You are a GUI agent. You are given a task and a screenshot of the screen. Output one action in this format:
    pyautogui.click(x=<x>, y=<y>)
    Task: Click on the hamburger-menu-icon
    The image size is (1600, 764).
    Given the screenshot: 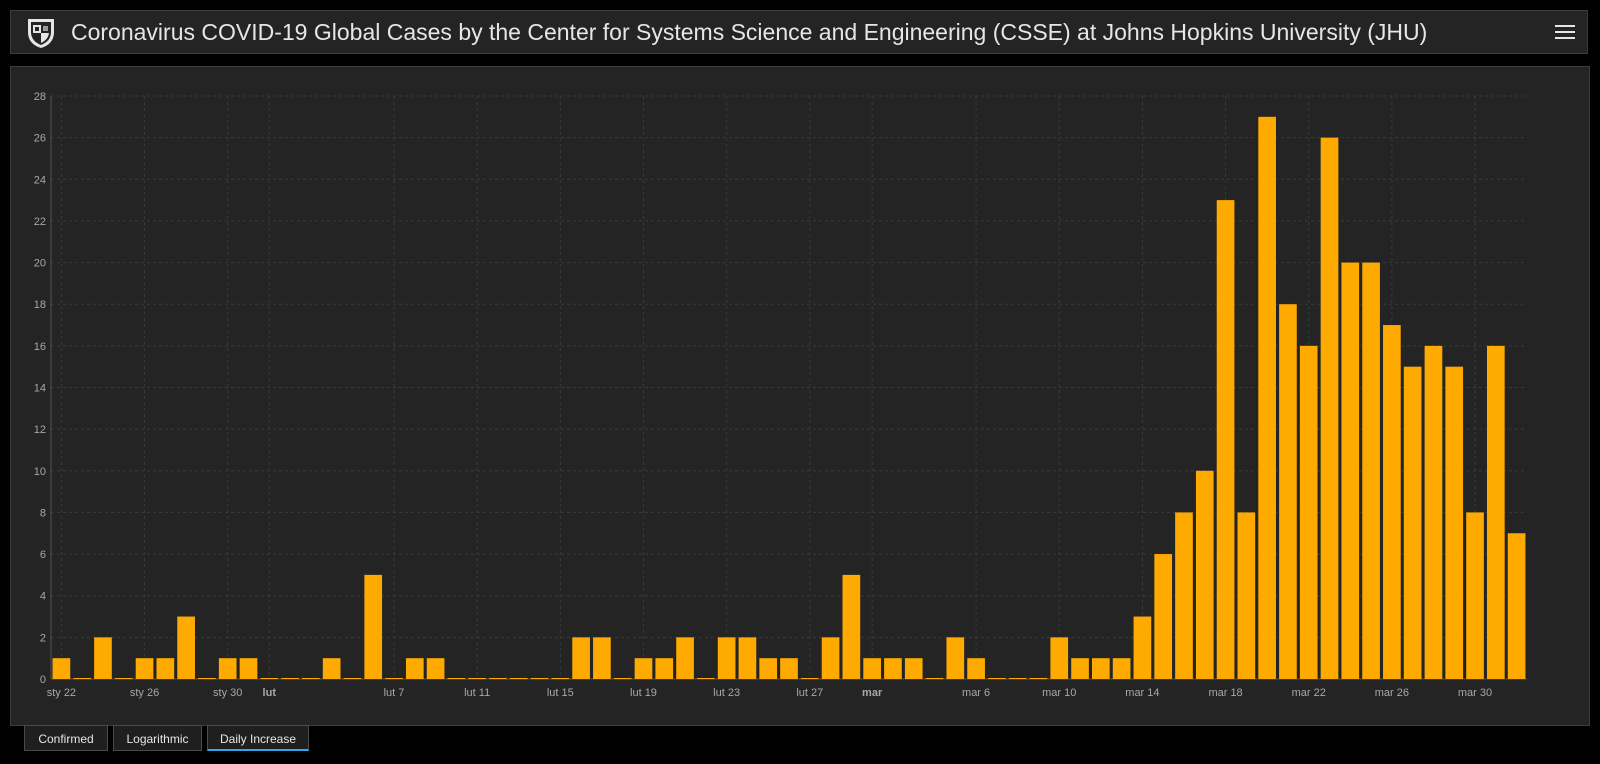 What is the action you would take?
    pyautogui.click(x=1565, y=32)
    